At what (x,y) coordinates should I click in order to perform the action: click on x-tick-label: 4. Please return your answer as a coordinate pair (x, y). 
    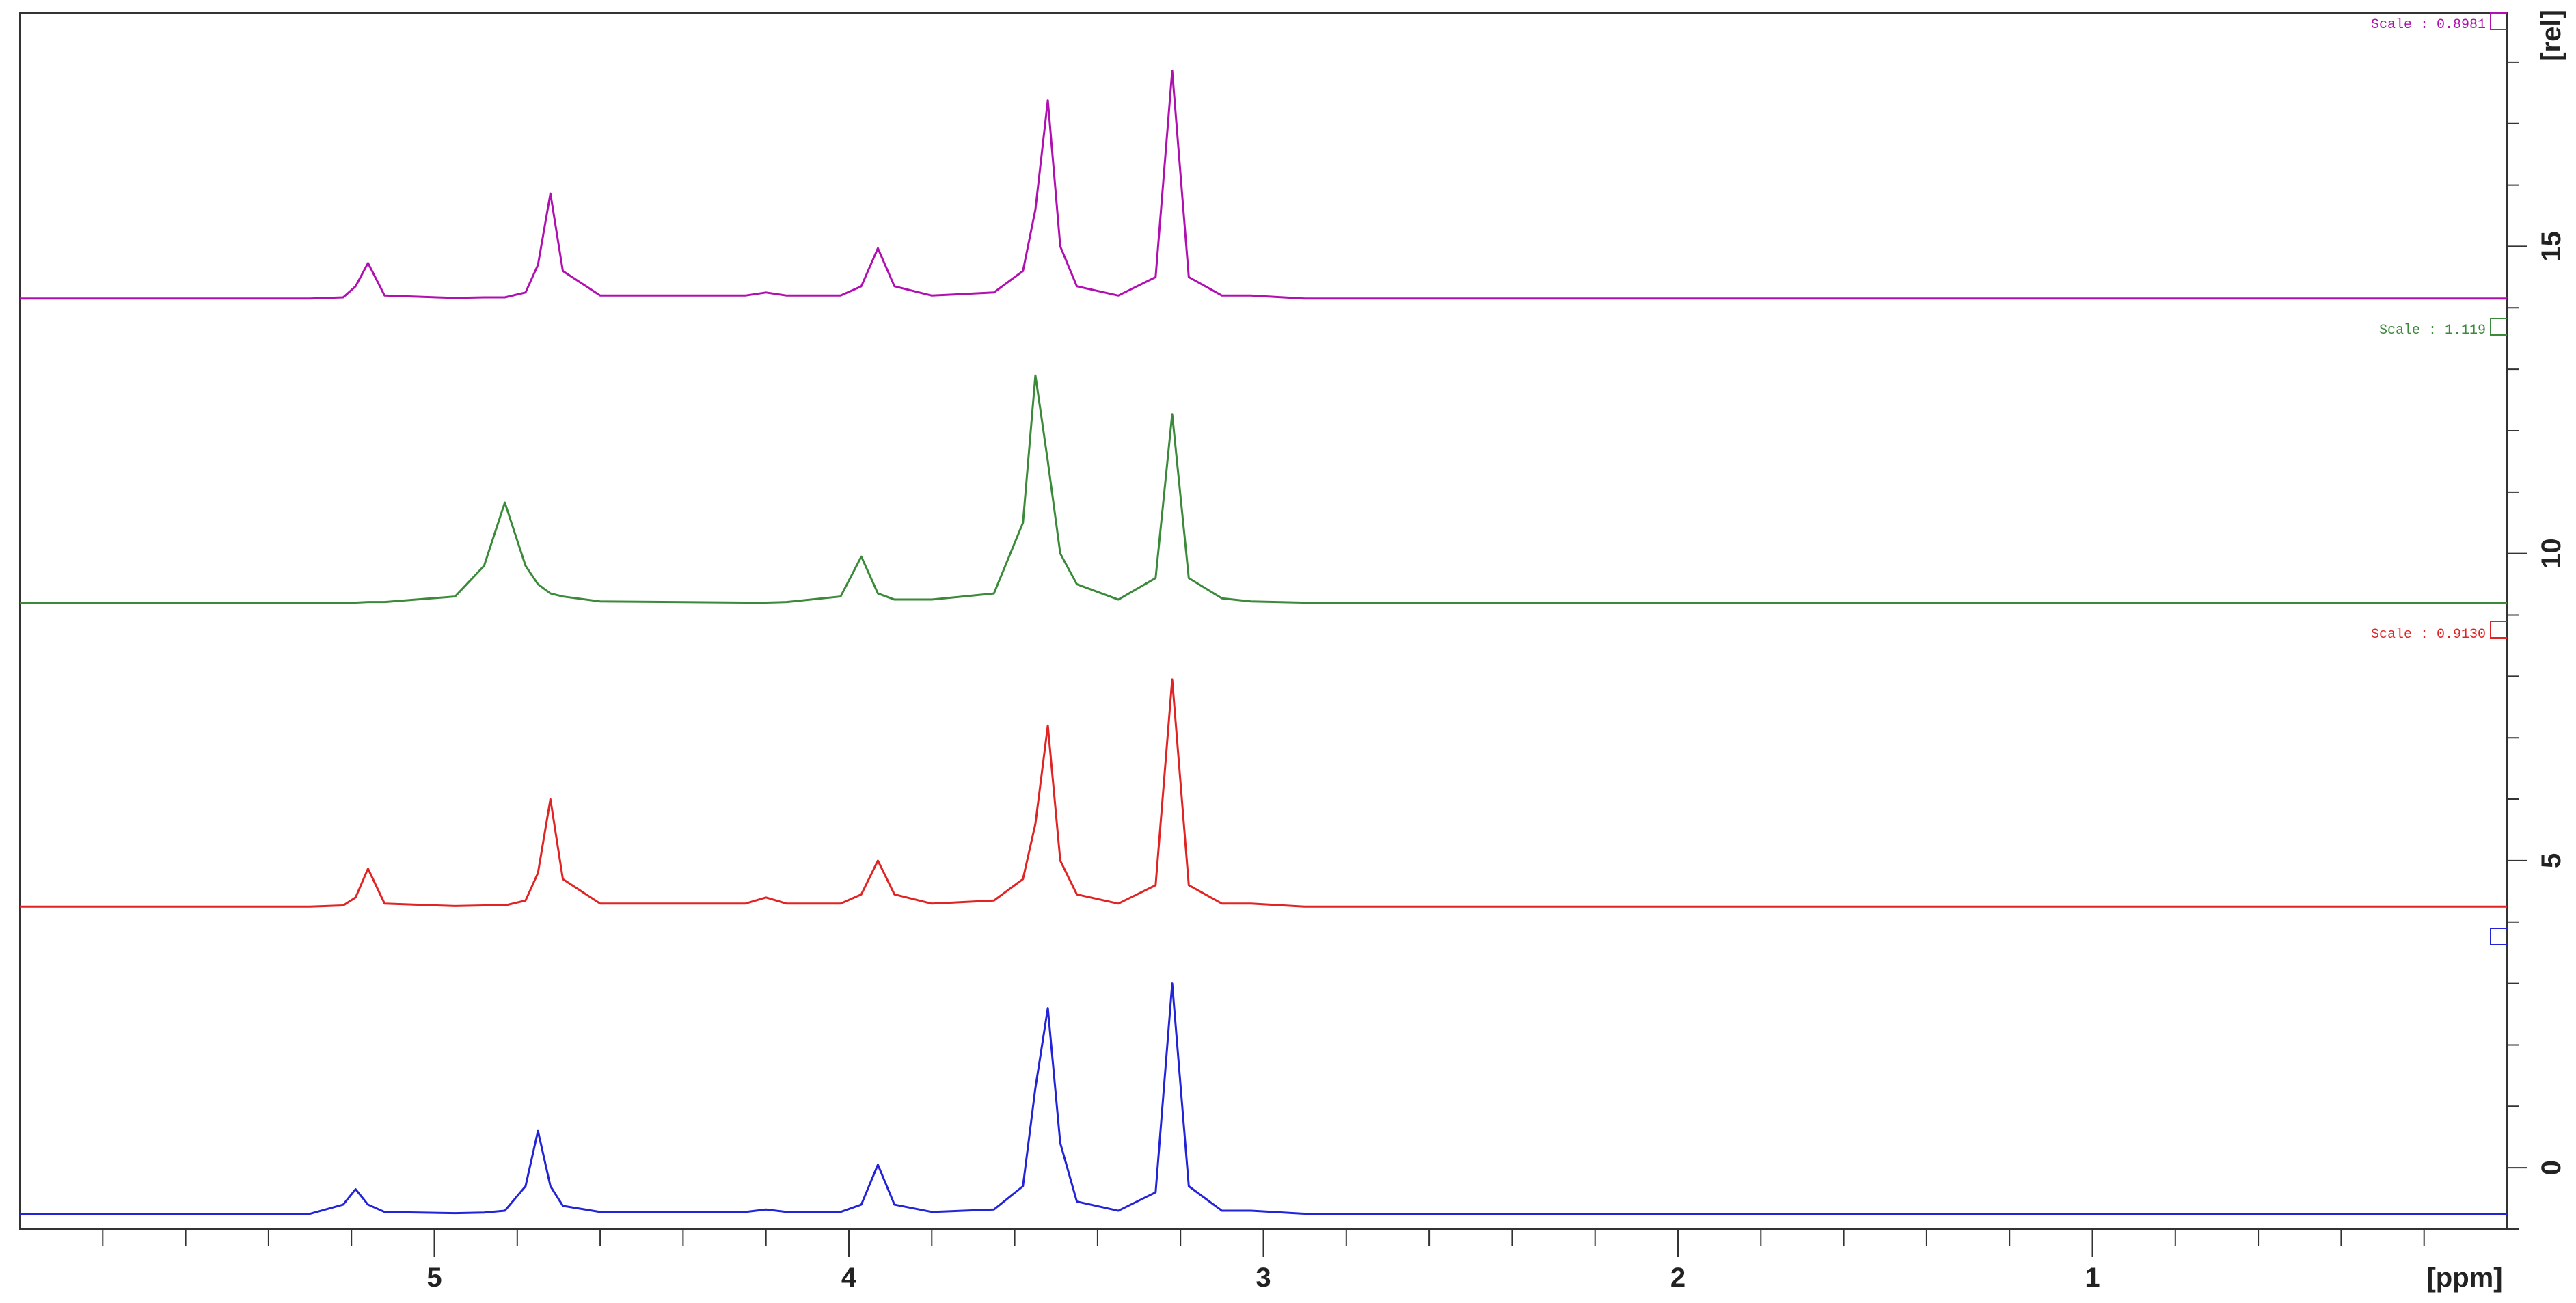
    Looking at the image, I should click on (849, 1278).